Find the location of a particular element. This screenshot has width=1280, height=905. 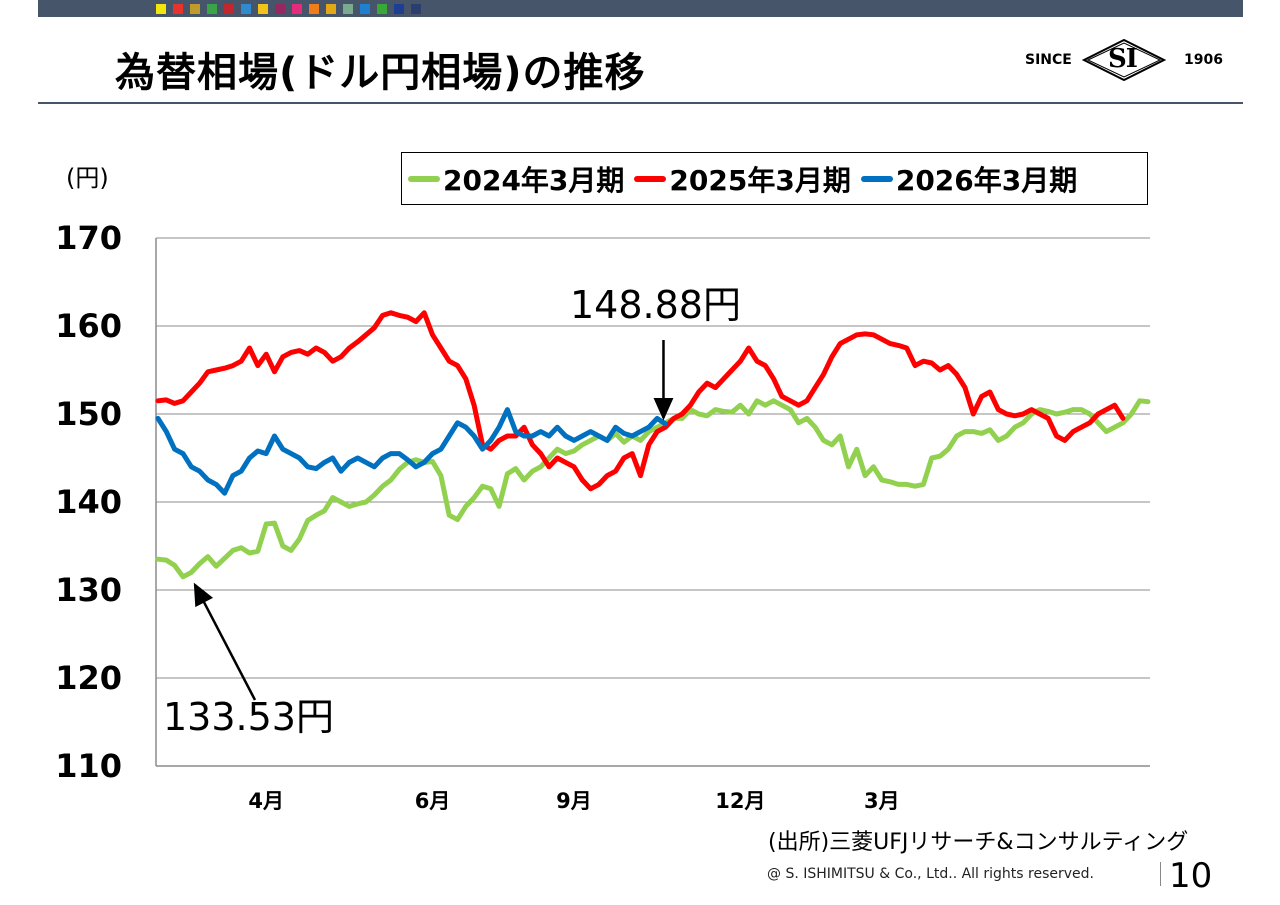

legend-item-2025: 2025年3月期 is located at coordinates (742, 179).